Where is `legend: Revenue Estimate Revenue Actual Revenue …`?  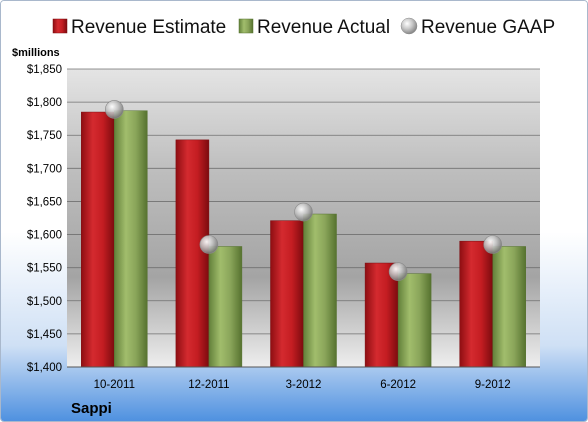
legend: Revenue Estimate Revenue Actual Revenue … is located at coordinates (303, 27).